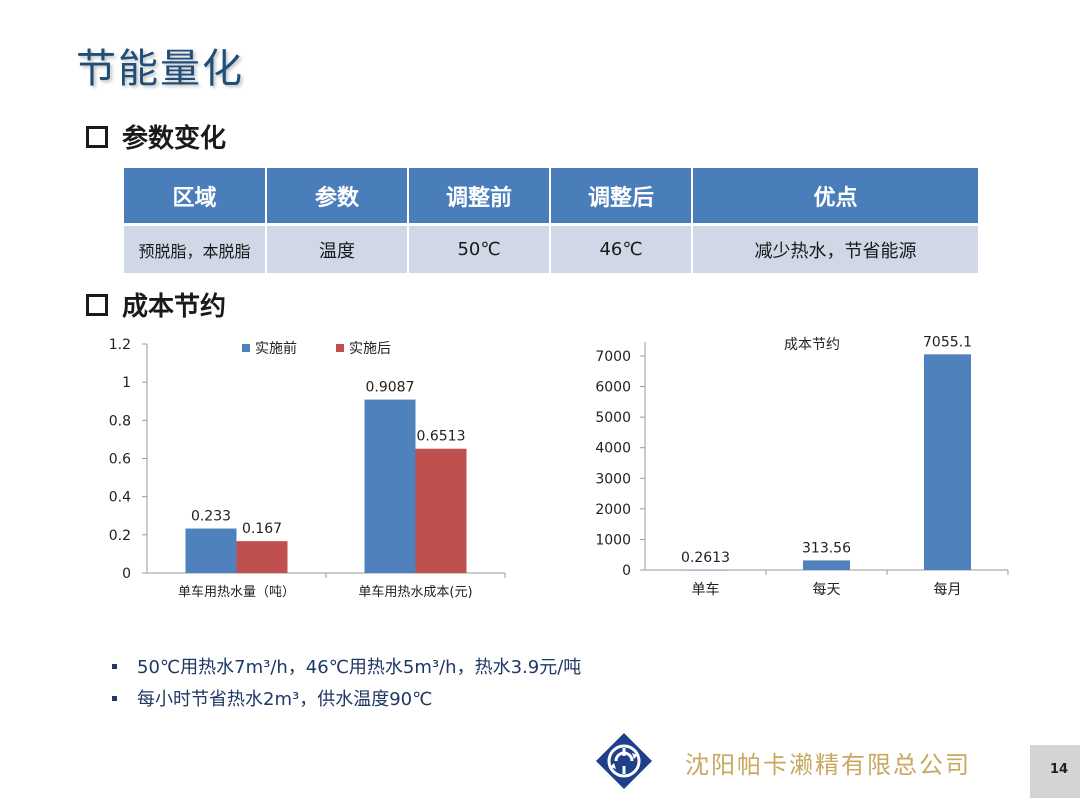 This screenshot has height=810, width=1080. What do you see at coordinates (479, 197) in the screenshot?
I see `table-header-cell: 调整前` at bounding box center [479, 197].